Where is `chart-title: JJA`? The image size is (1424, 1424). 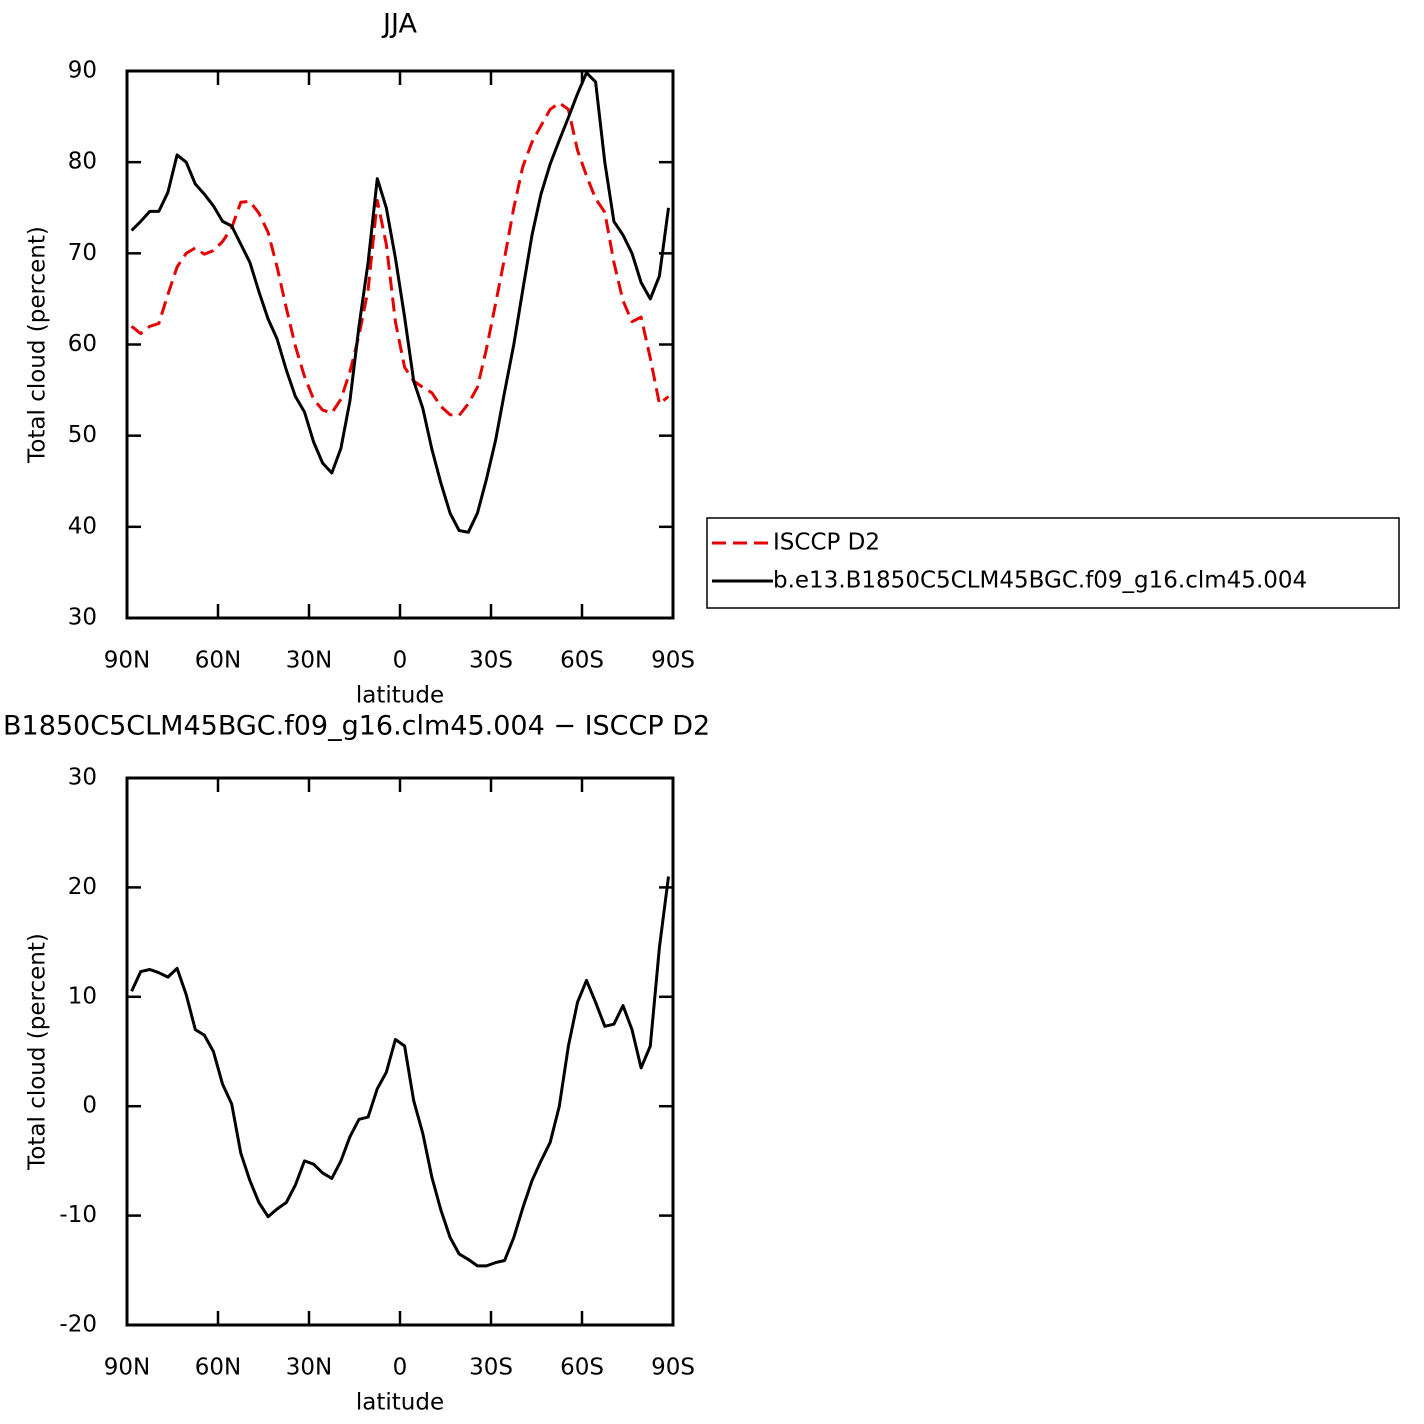
chart-title: JJA is located at coordinates (399, 24).